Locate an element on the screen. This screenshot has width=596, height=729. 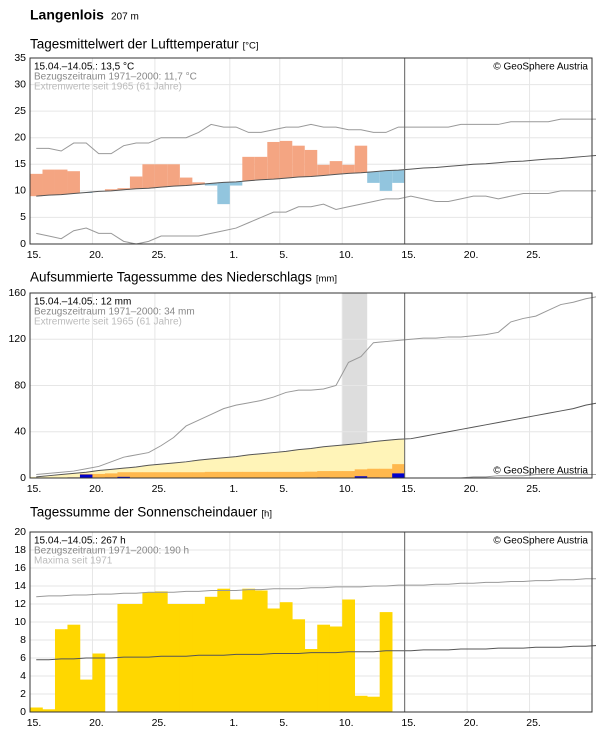
panel-unit: [h] is located at coordinates (266, 514).